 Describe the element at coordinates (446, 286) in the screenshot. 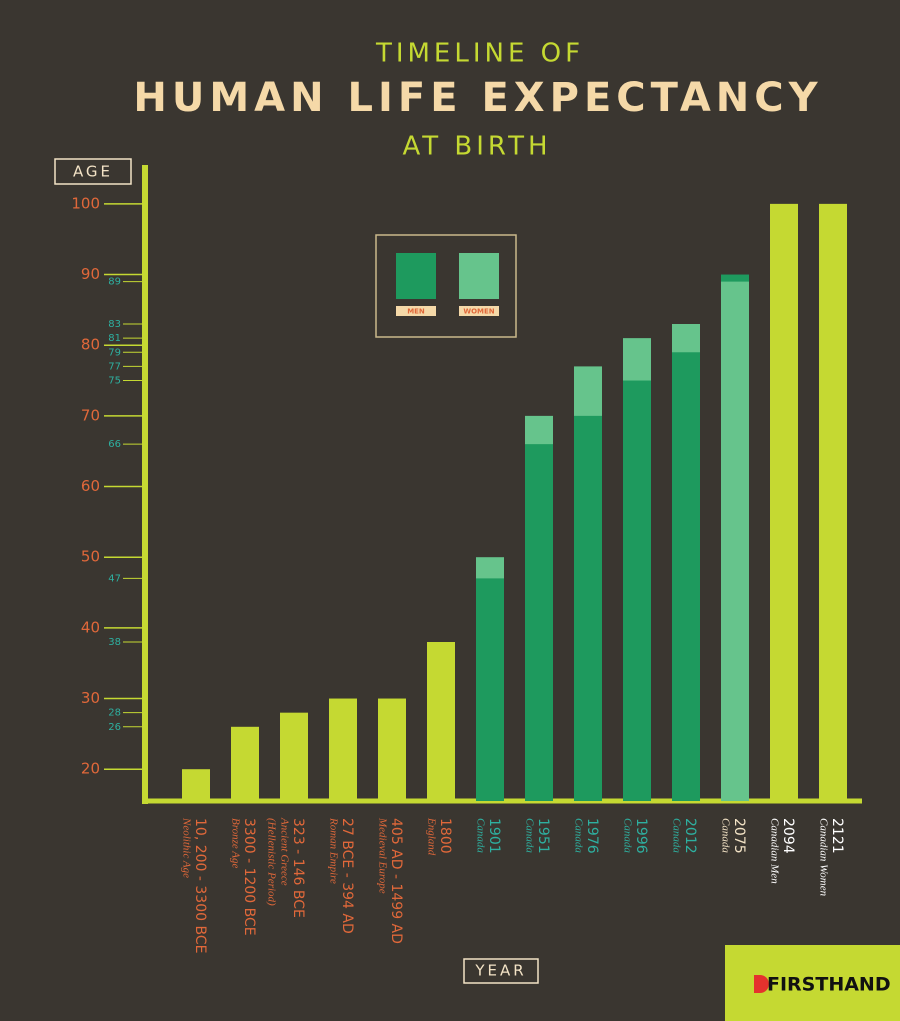

I see `legend-box` at that location.